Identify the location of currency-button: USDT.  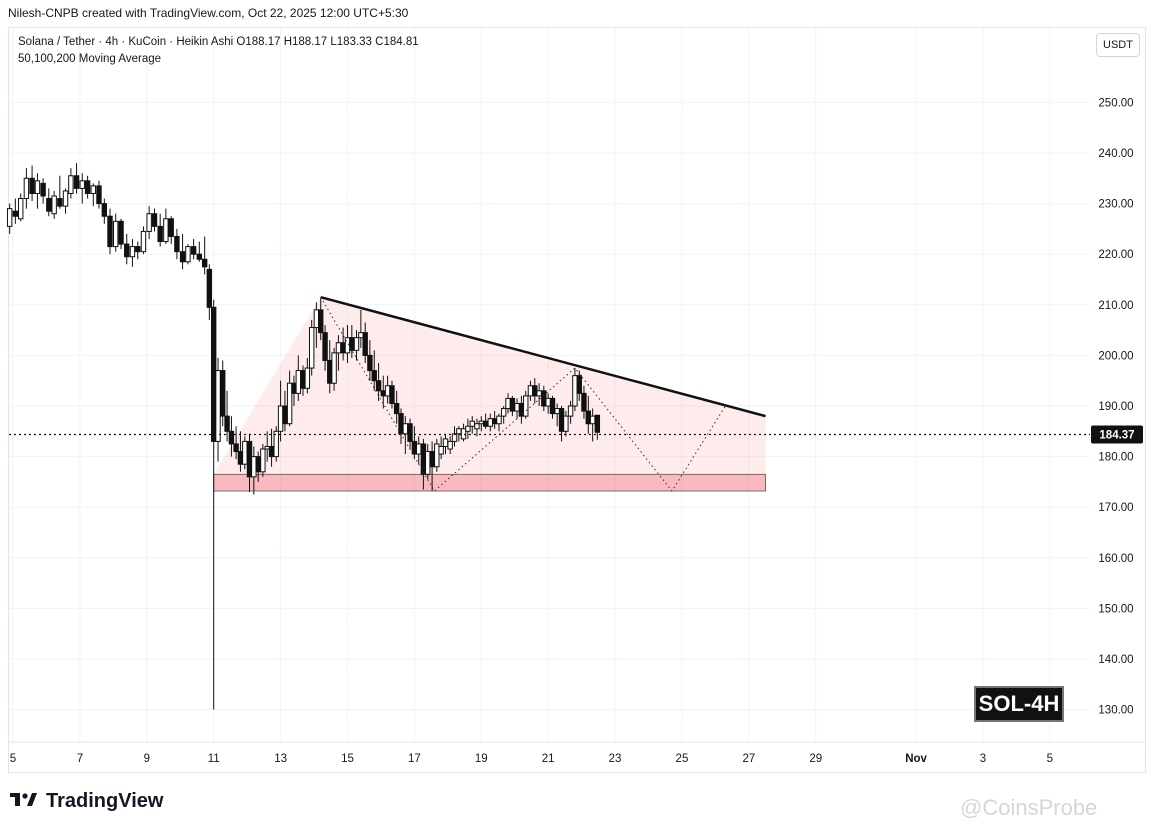
(1118, 45).